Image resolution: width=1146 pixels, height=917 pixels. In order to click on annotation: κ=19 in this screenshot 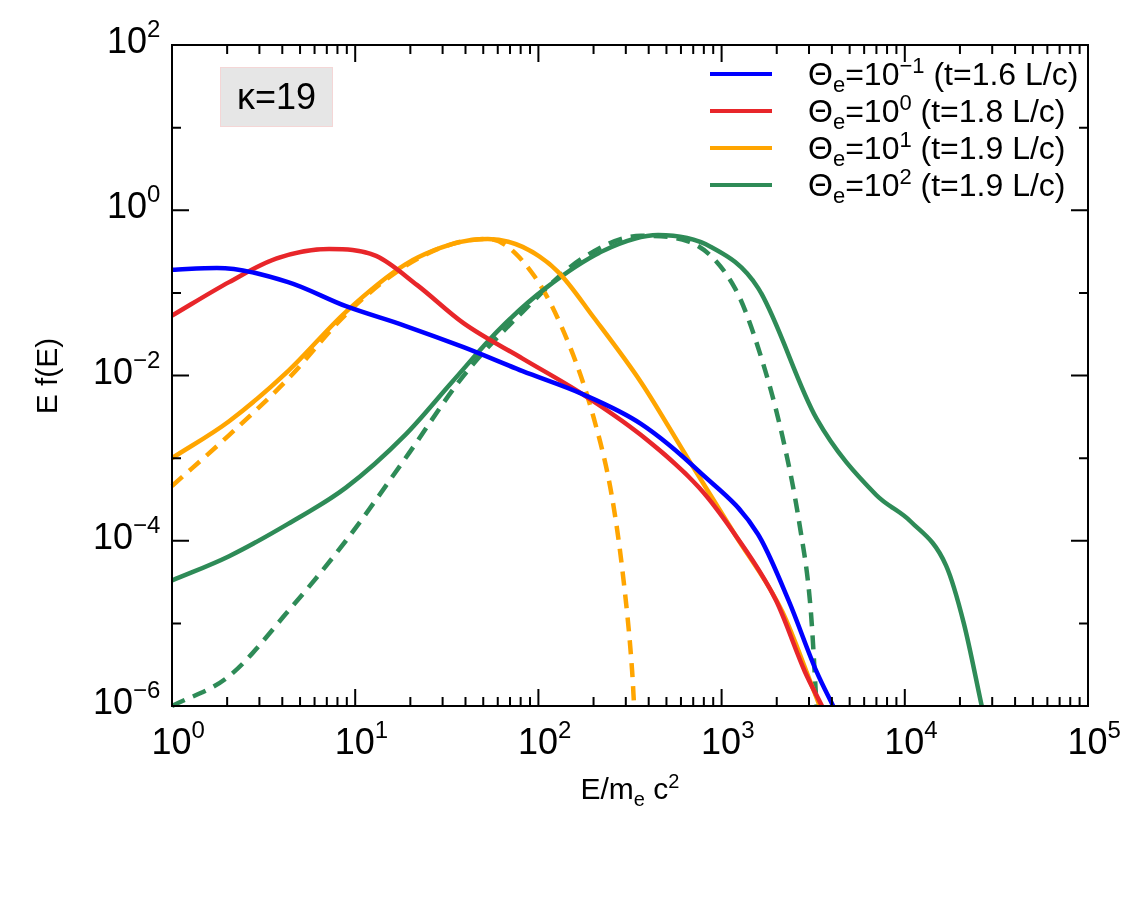, I will do `click(277, 97)`.